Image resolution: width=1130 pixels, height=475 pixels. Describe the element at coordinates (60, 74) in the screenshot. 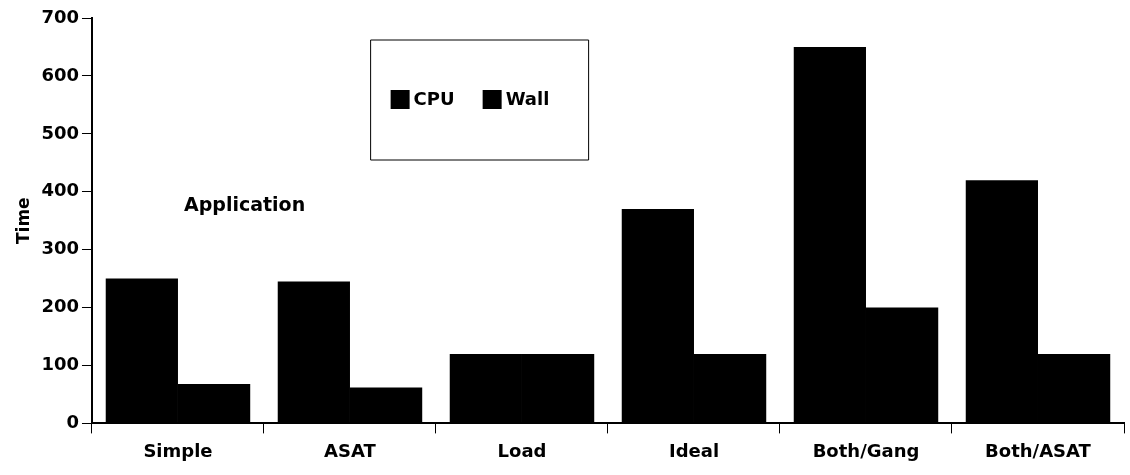

I see `y-tick-label: 600` at that location.